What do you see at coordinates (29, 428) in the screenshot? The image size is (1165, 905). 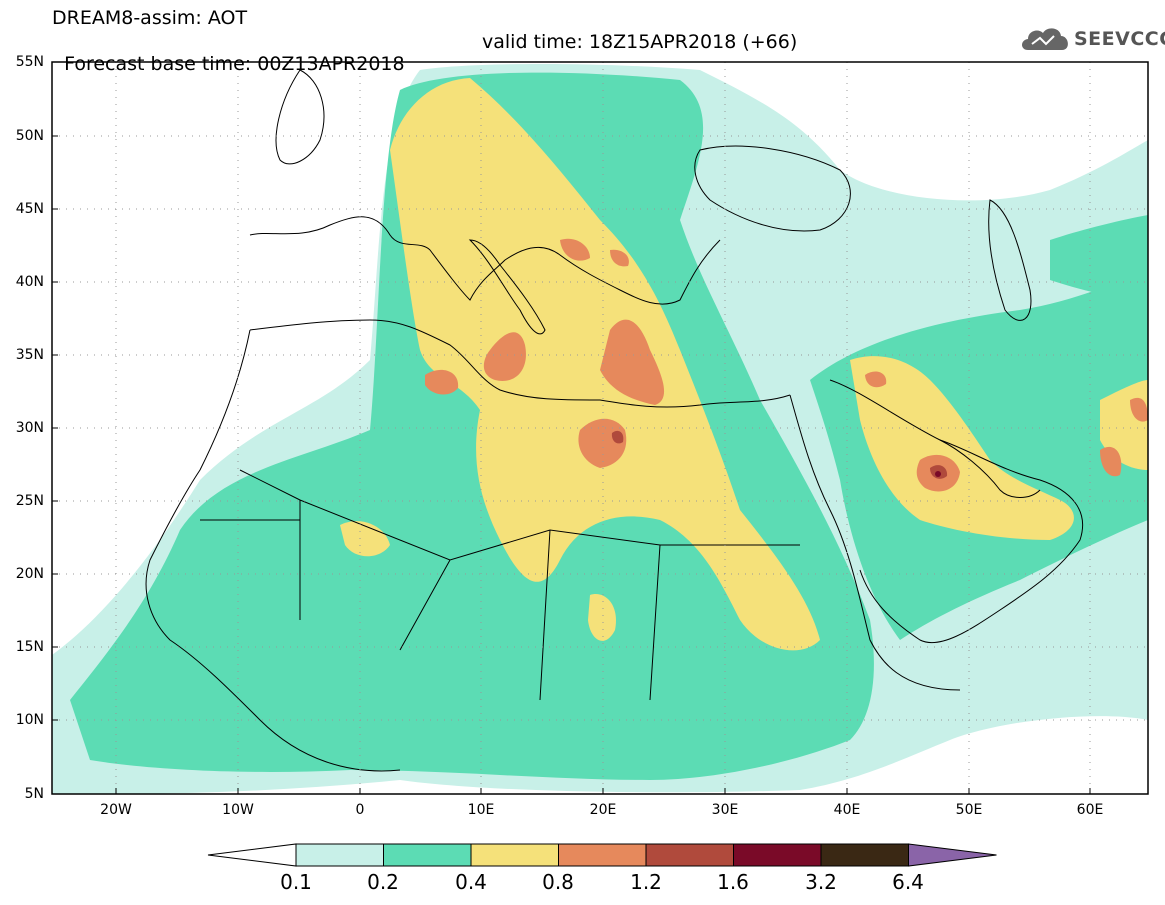 I see `lat-label: 30N` at bounding box center [29, 428].